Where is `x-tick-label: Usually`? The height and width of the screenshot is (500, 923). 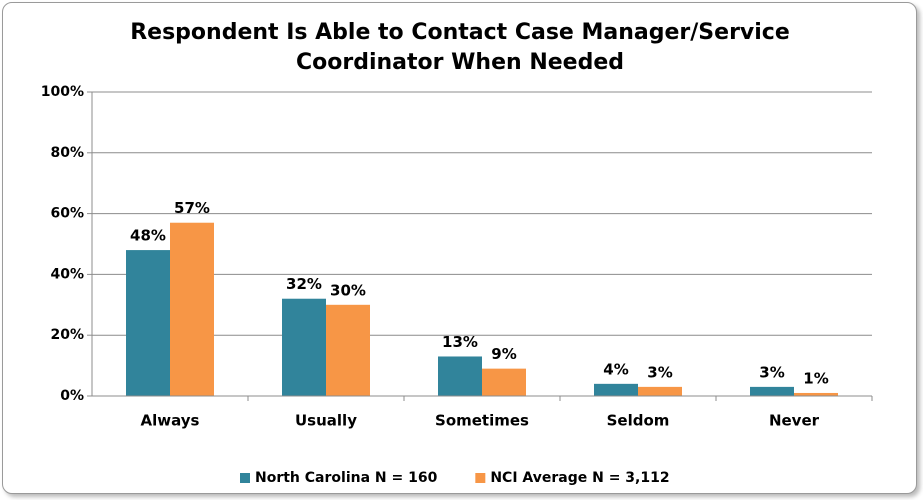 x-tick-label: Usually is located at coordinates (326, 421).